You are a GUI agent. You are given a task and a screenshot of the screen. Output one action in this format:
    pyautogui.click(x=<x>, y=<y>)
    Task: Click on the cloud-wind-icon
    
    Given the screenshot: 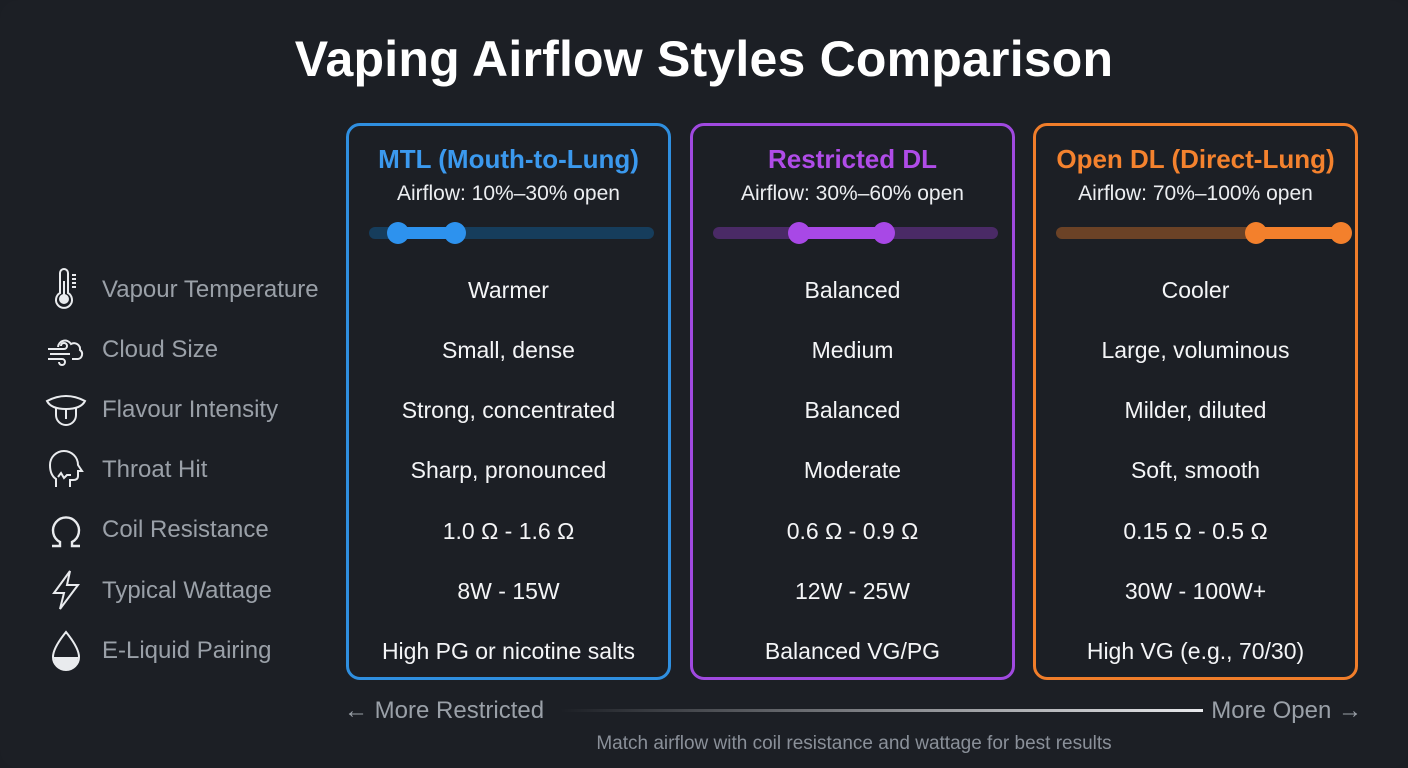 What is the action you would take?
    pyautogui.click(x=66, y=349)
    